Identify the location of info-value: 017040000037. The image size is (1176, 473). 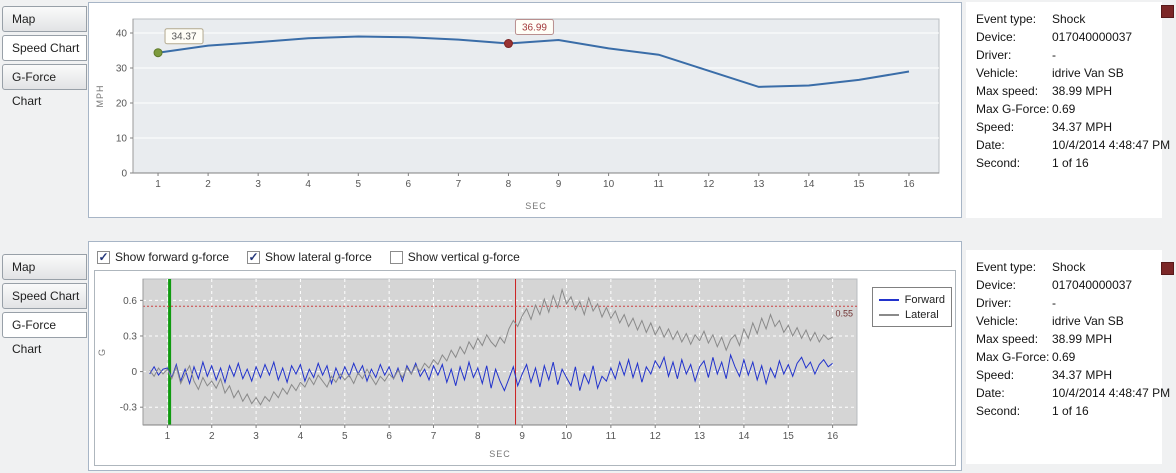
(1092, 37).